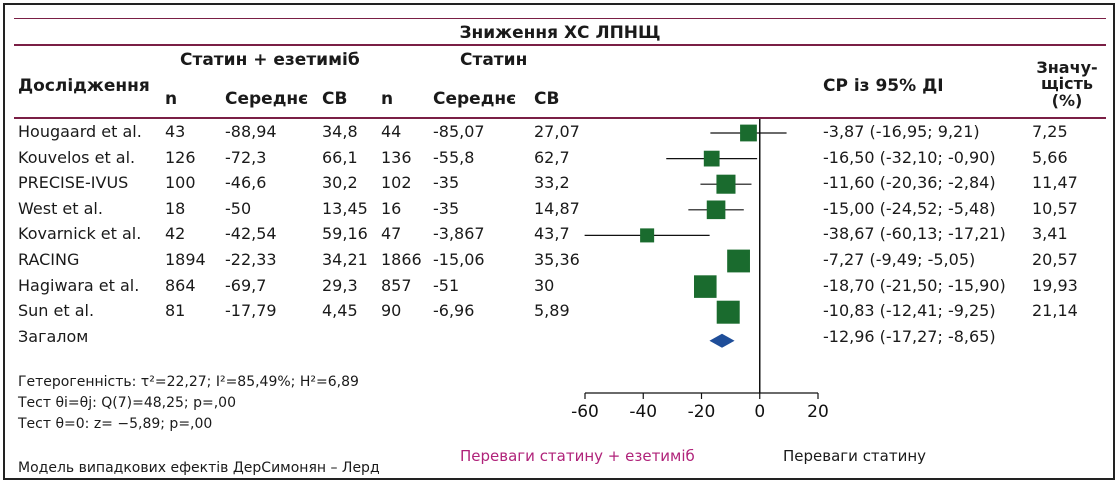 This screenshot has height=485, width=1120. I want to click on cell-weight_text: 5,66, so click(1050, 157).